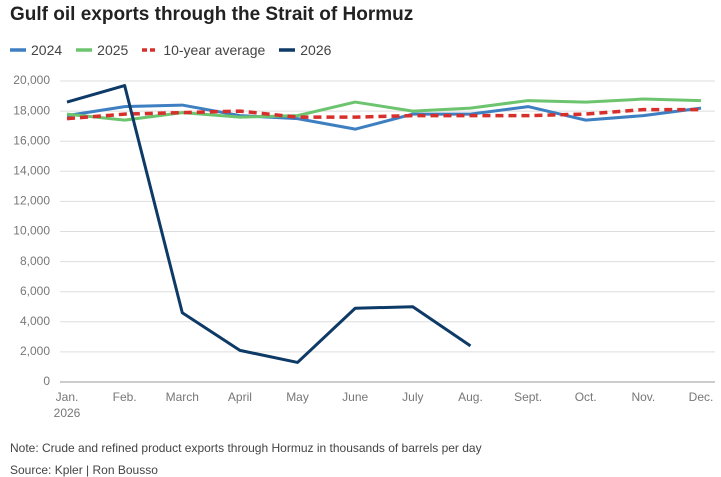 This screenshot has height=477, width=721. Describe the element at coordinates (297, 397) in the screenshot. I see `x-tick-label: May` at that location.